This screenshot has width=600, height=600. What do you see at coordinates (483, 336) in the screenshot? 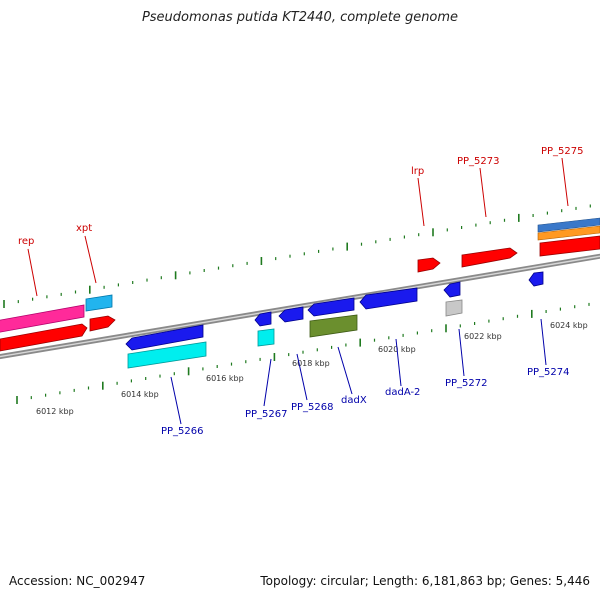
I see `ruler-label: 6022 kbp` at bounding box center [483, 336].